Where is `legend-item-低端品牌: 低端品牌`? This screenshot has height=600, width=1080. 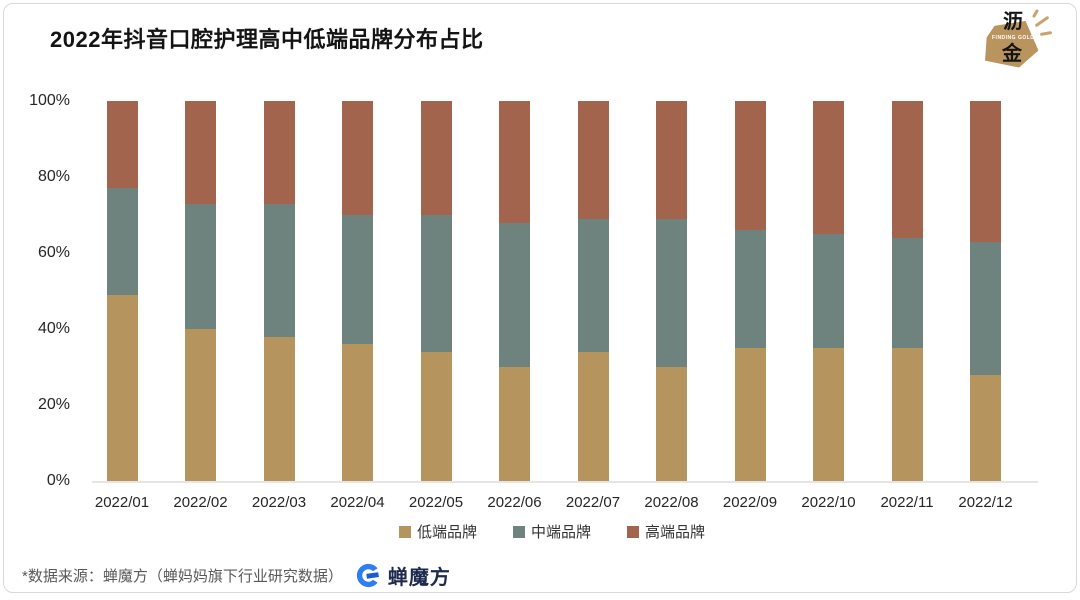 legend-item-低端品牌: 低端品牌 is located at coordinates (437, 531).